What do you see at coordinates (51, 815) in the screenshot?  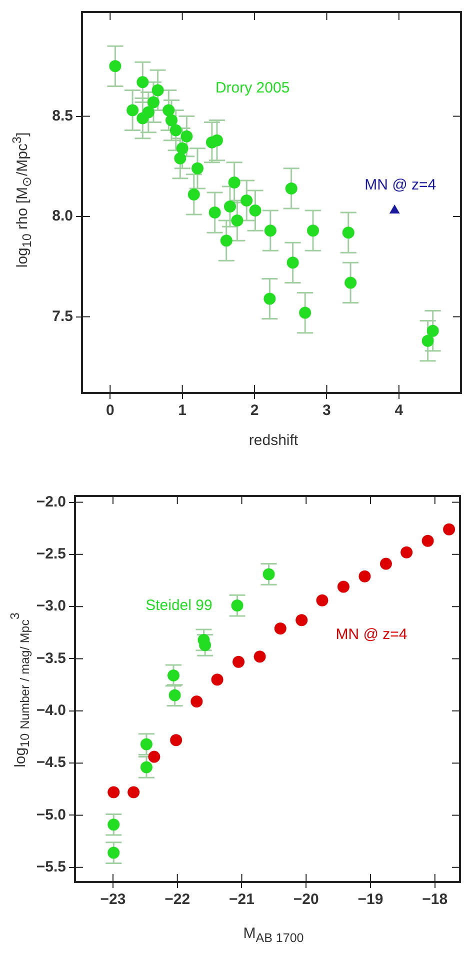 I see `y-tick-label: −5.0` at bounding box center [51, 815].